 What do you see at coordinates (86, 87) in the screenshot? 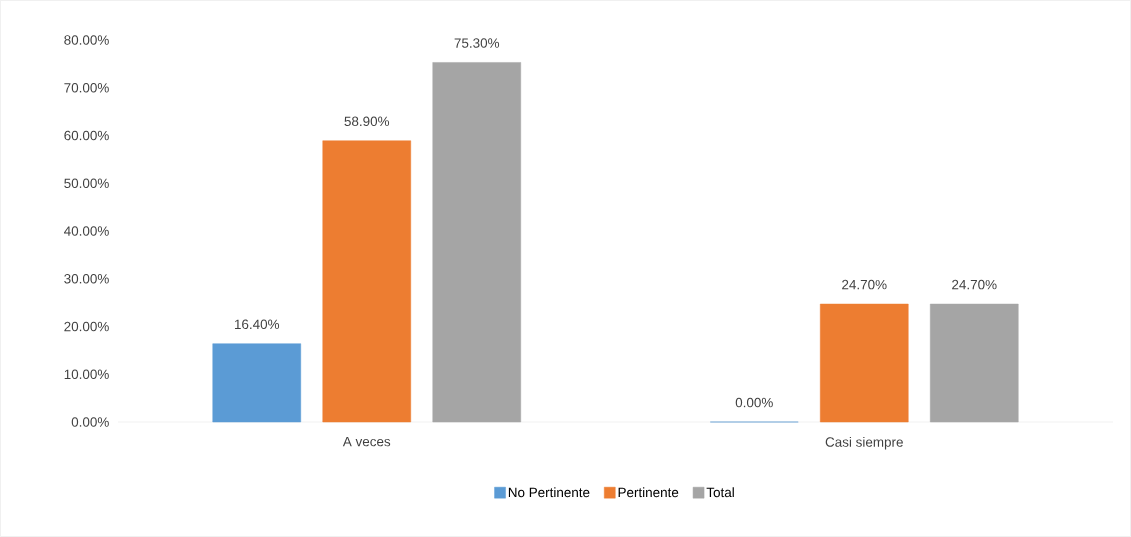
I see `y-tick-label: 70.00%` at bounding box center [86, 87].